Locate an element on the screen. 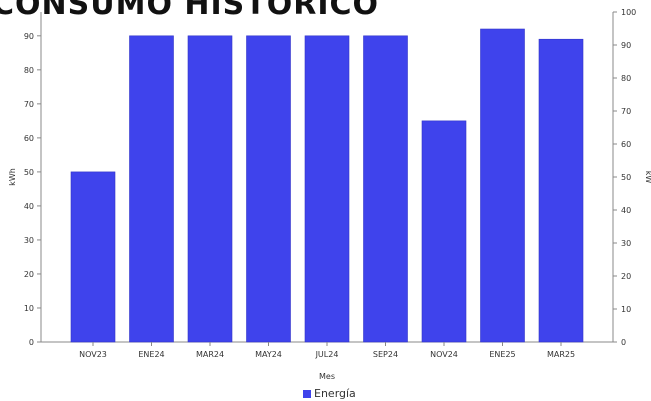 Image resolution: width=651 pixels, height=401 pixels. x-tick-label: MAR24 is located at coordinates (210, 354).